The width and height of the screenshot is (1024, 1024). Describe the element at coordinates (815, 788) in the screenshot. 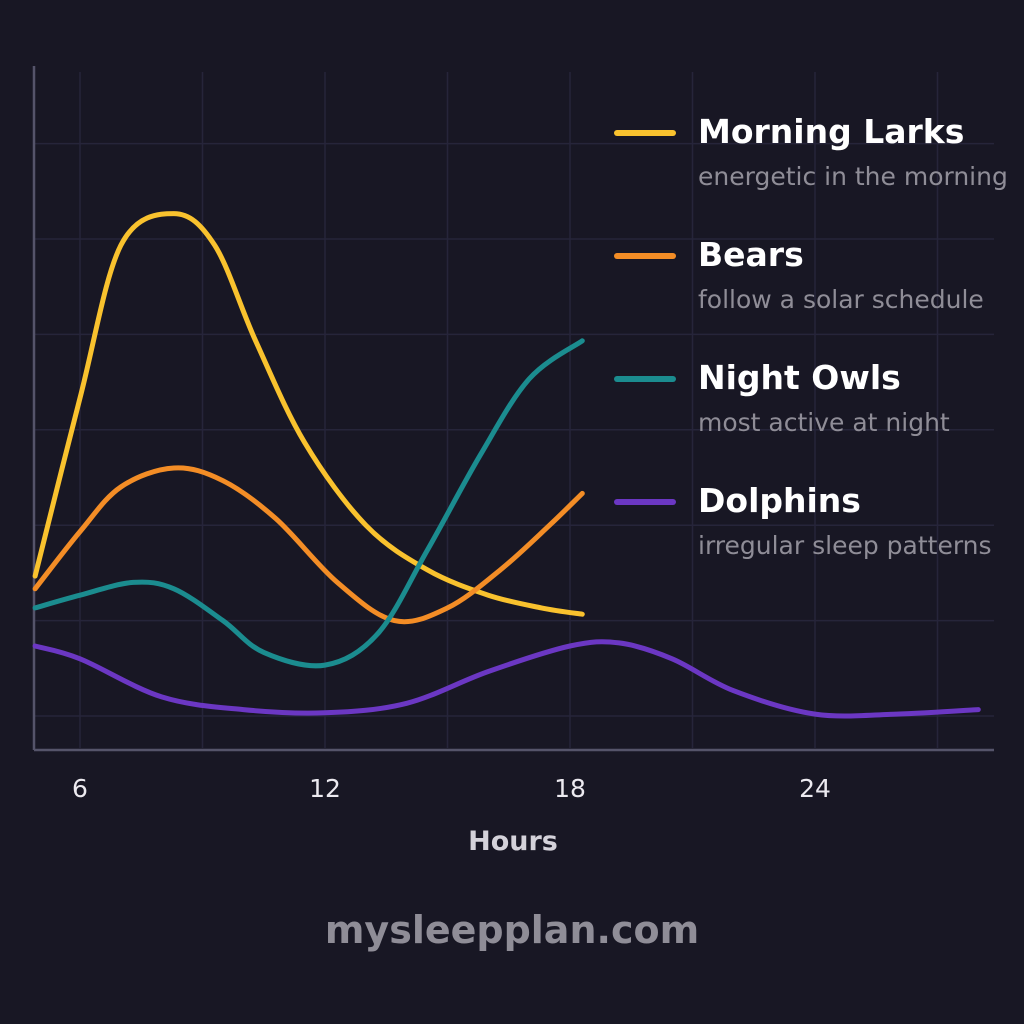

I see `x-tick-label: 24` at that location.